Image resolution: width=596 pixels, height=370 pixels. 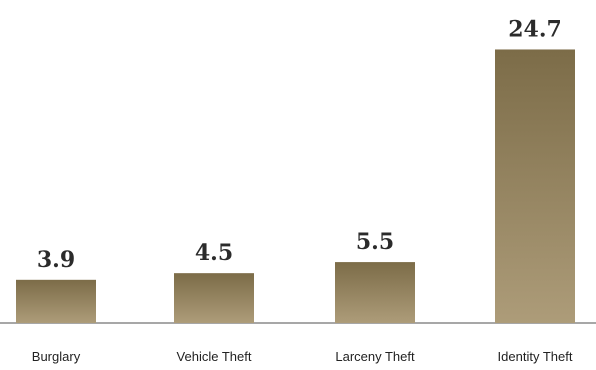 I want to click on bar-burglary, so click(x=56, y=301).